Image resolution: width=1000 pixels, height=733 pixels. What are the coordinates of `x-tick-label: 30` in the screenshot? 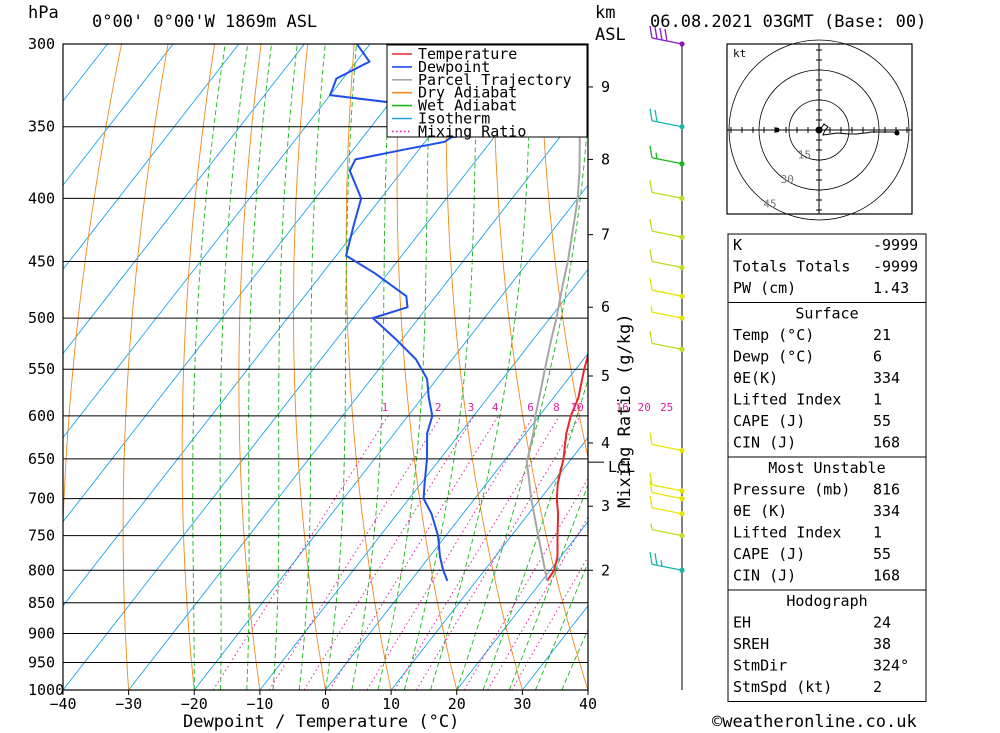 It's located at (522, 704).